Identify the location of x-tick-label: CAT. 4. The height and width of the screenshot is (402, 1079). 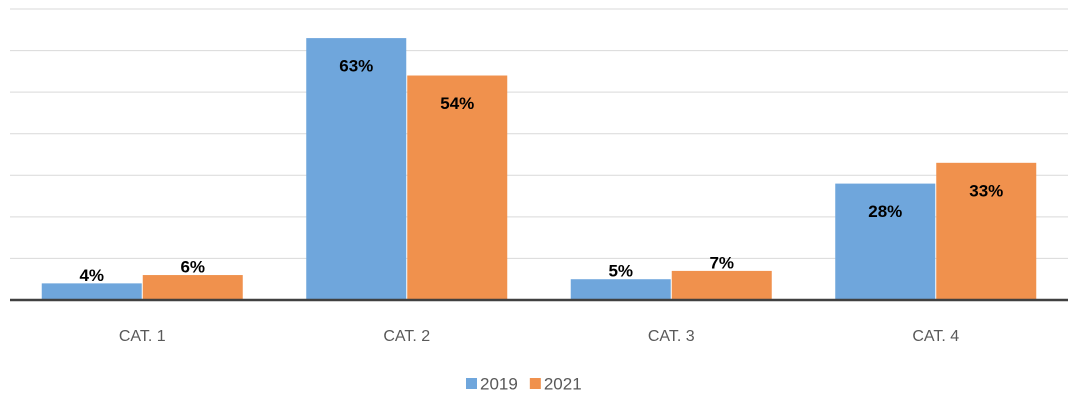
(935, 336).